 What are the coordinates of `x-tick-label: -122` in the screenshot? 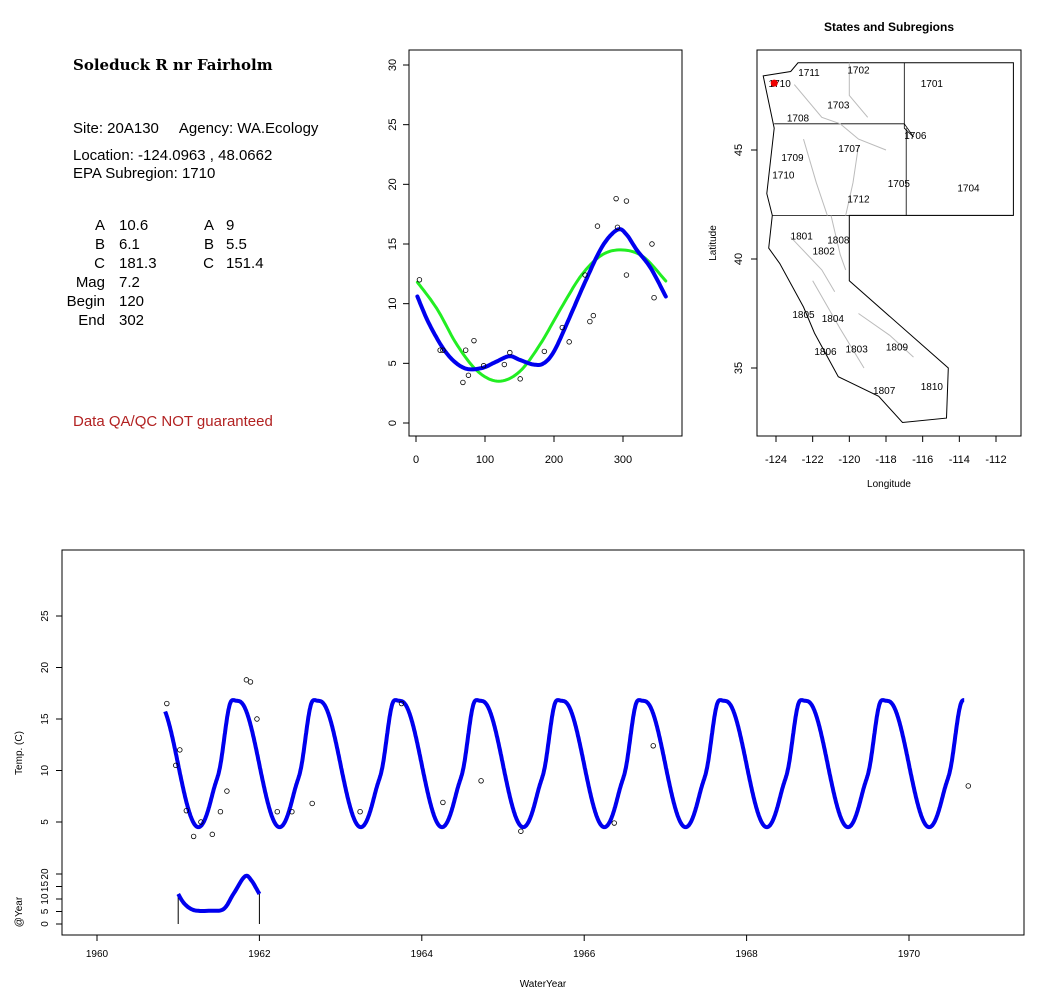 It's located at (813, 460).